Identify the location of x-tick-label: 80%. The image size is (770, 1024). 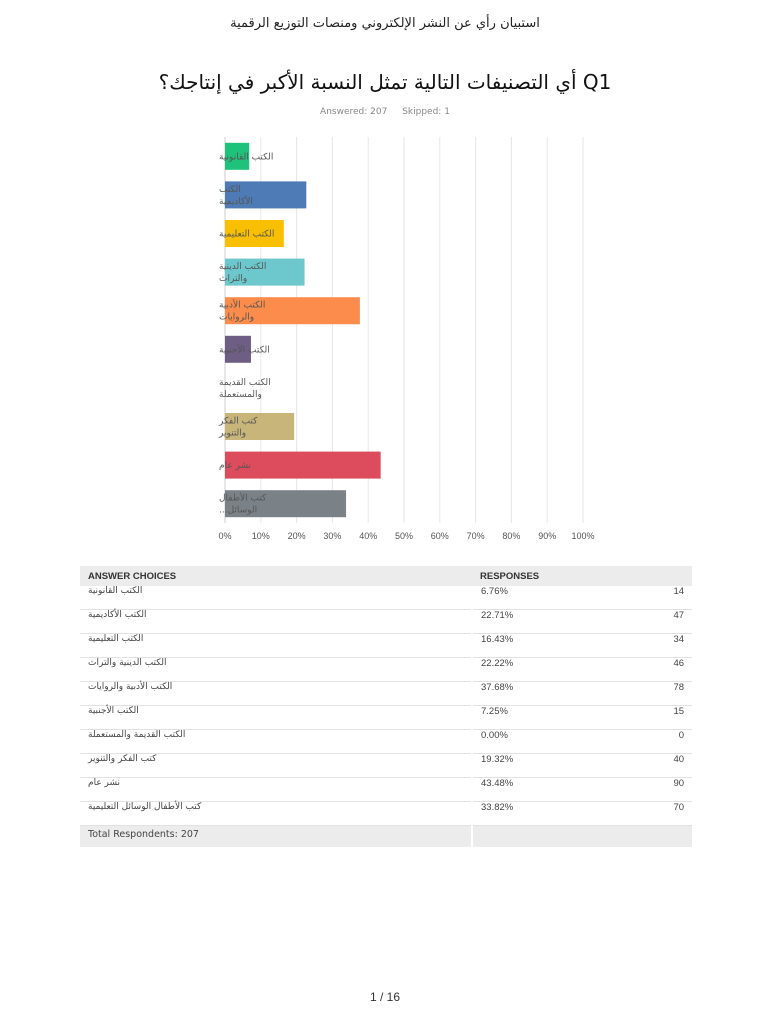
(511, 536).